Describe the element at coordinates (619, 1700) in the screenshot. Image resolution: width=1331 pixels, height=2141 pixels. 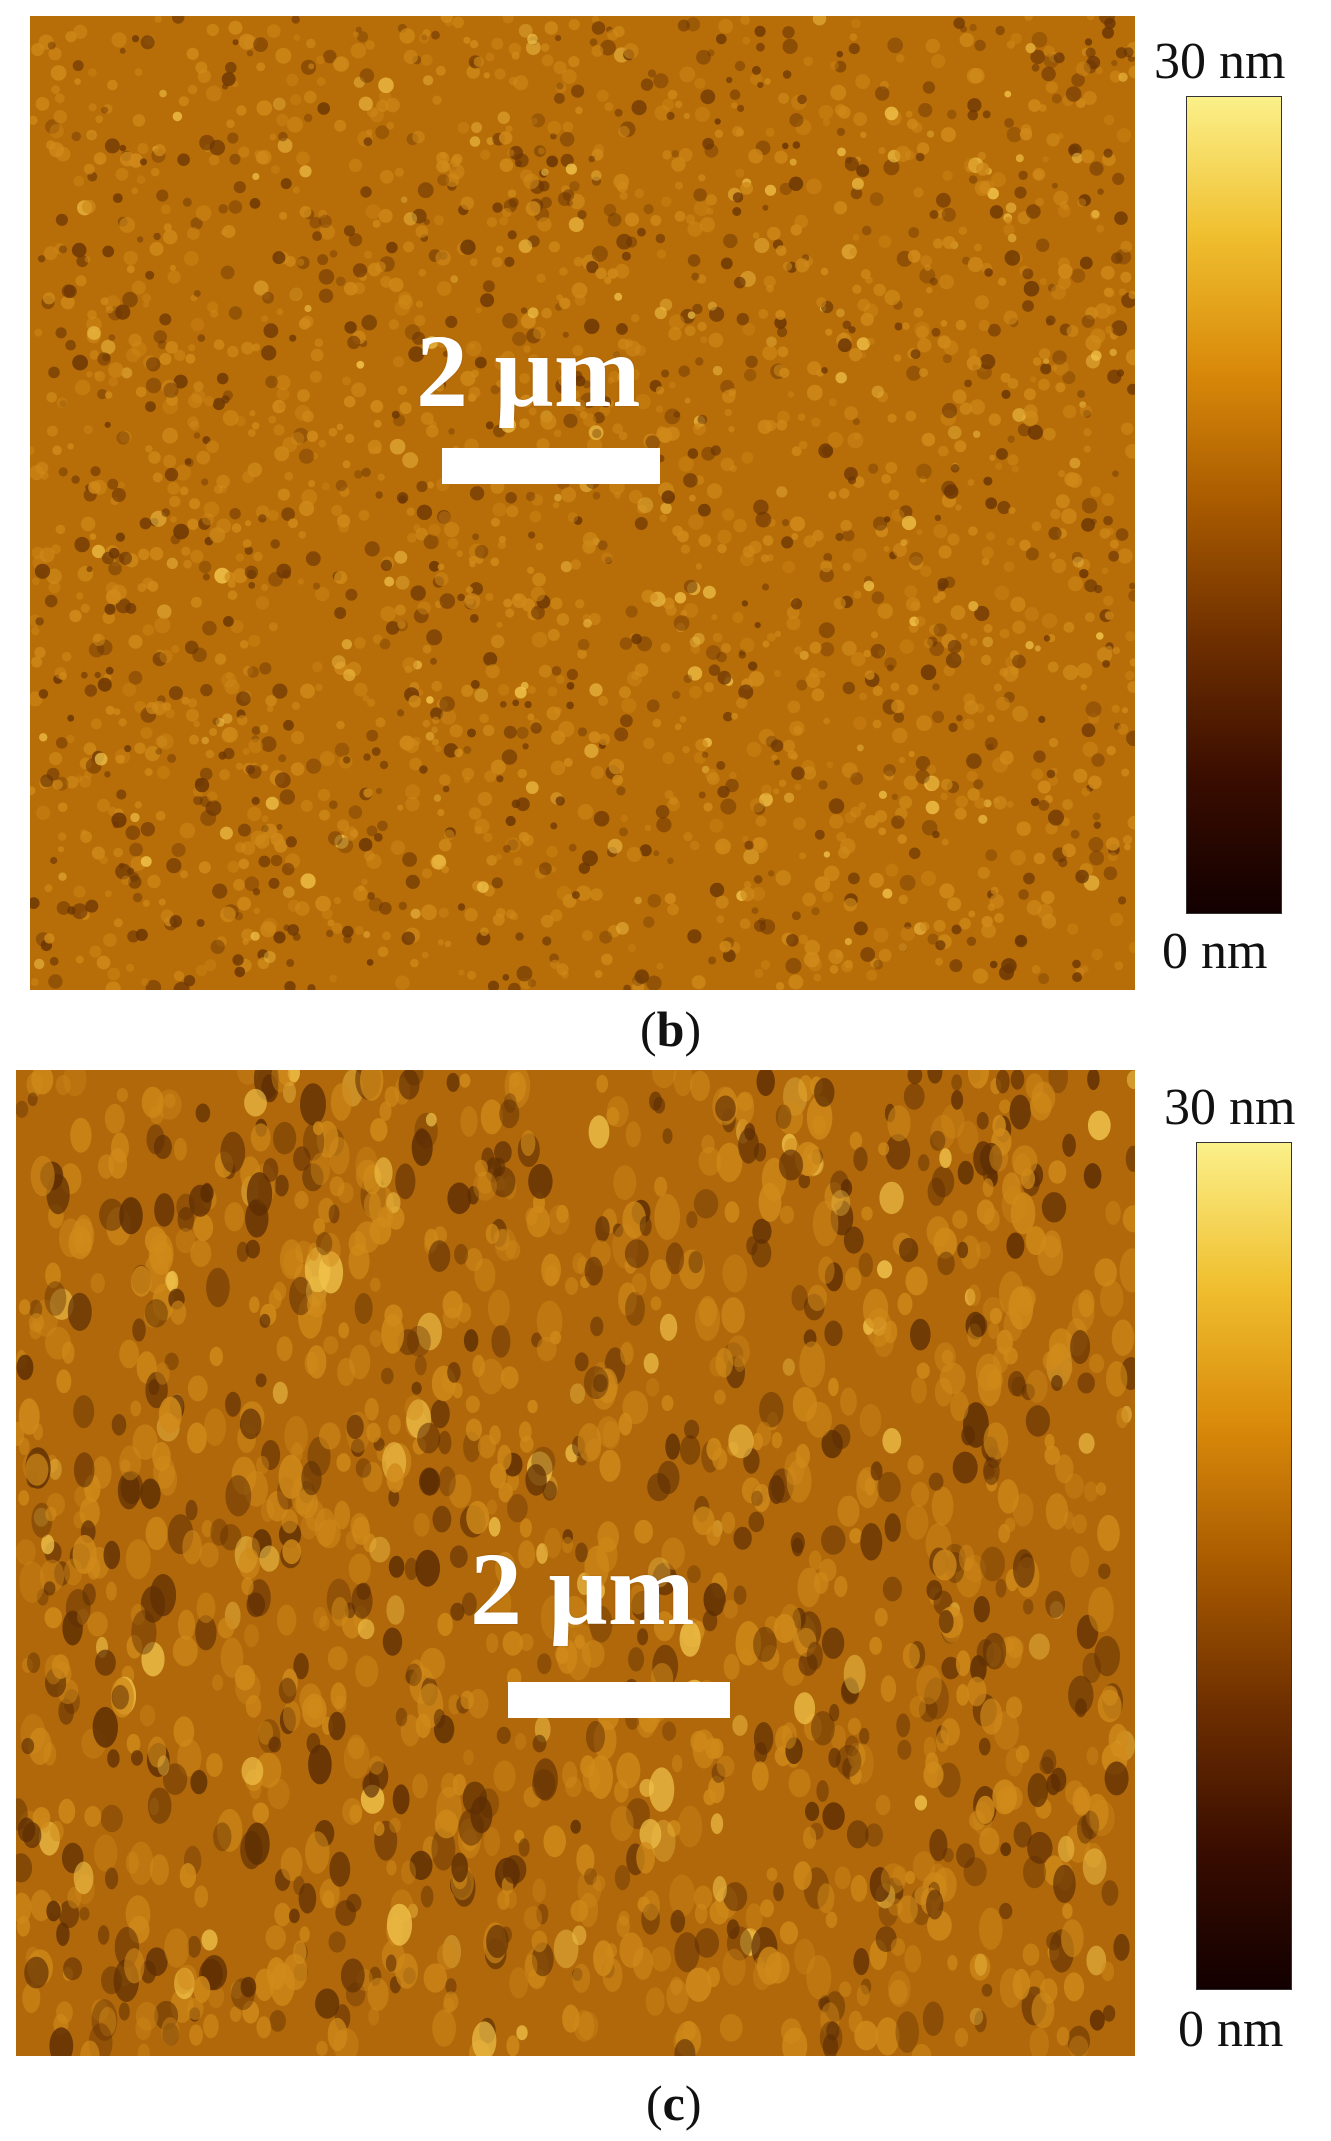
I see `scale-bar-c` at that location.